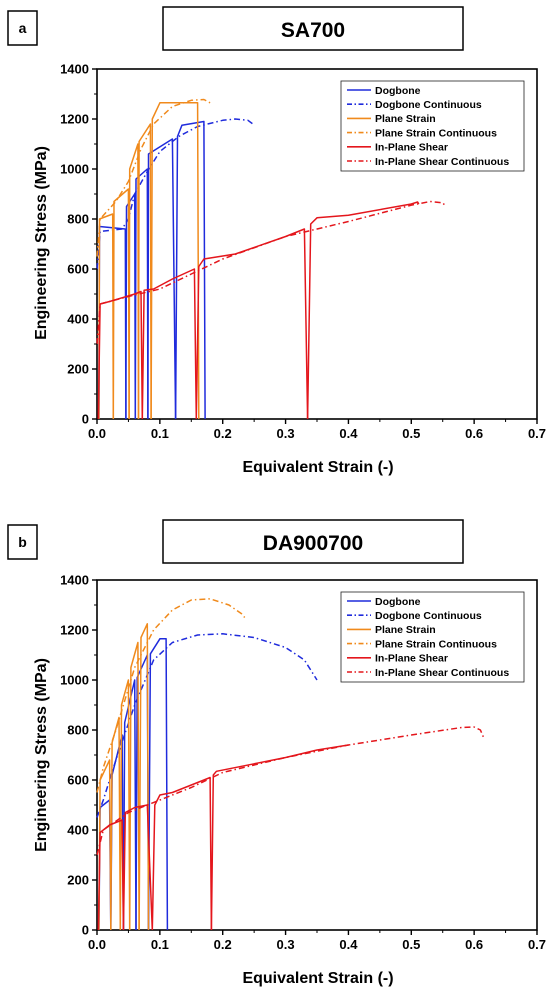 This screenshot has width=550, height=995. I want to click on panel-letter-a: a, so click(23, 28).